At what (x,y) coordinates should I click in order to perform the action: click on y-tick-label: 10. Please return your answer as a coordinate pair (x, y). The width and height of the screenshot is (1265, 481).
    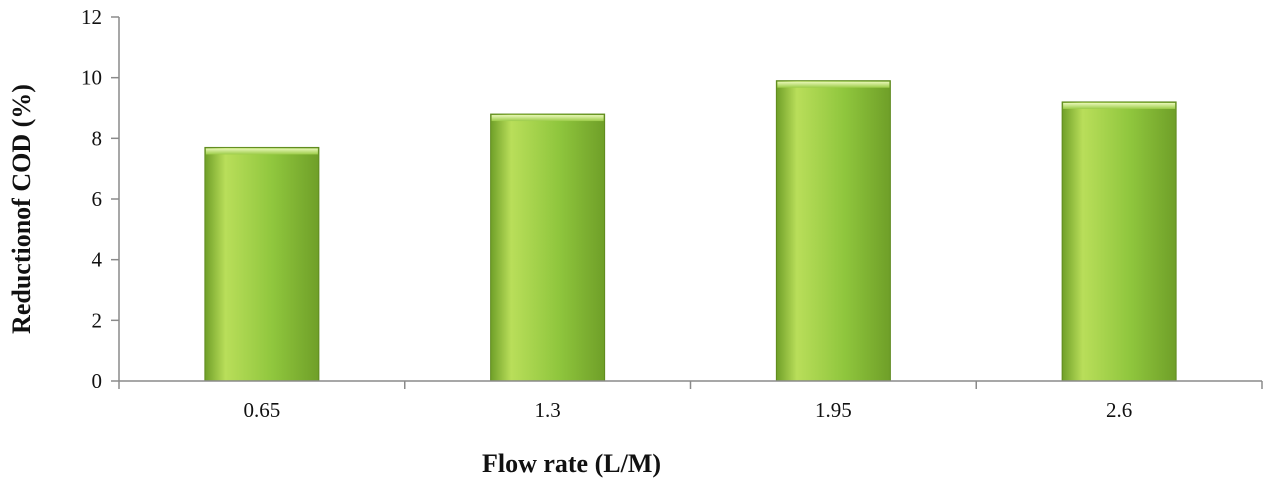
    Looking at the image, I should click on (91, 78).